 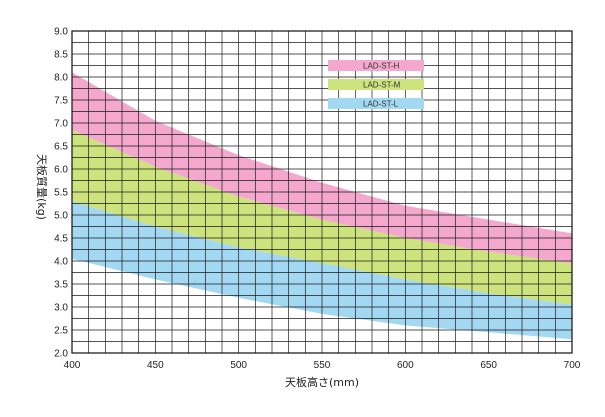 What do you see at coordinates (572, 365) in the screenshot?
I see `x-tick-label: 700` at bounding box center [572, 365].